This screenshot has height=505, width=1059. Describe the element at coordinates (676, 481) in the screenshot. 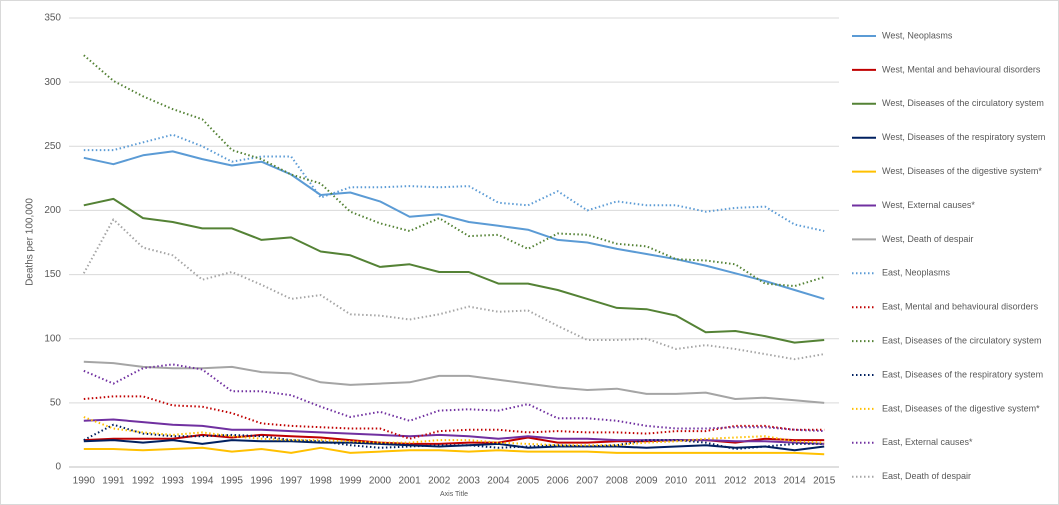

I see `x-tick-label: 2010` at that location.